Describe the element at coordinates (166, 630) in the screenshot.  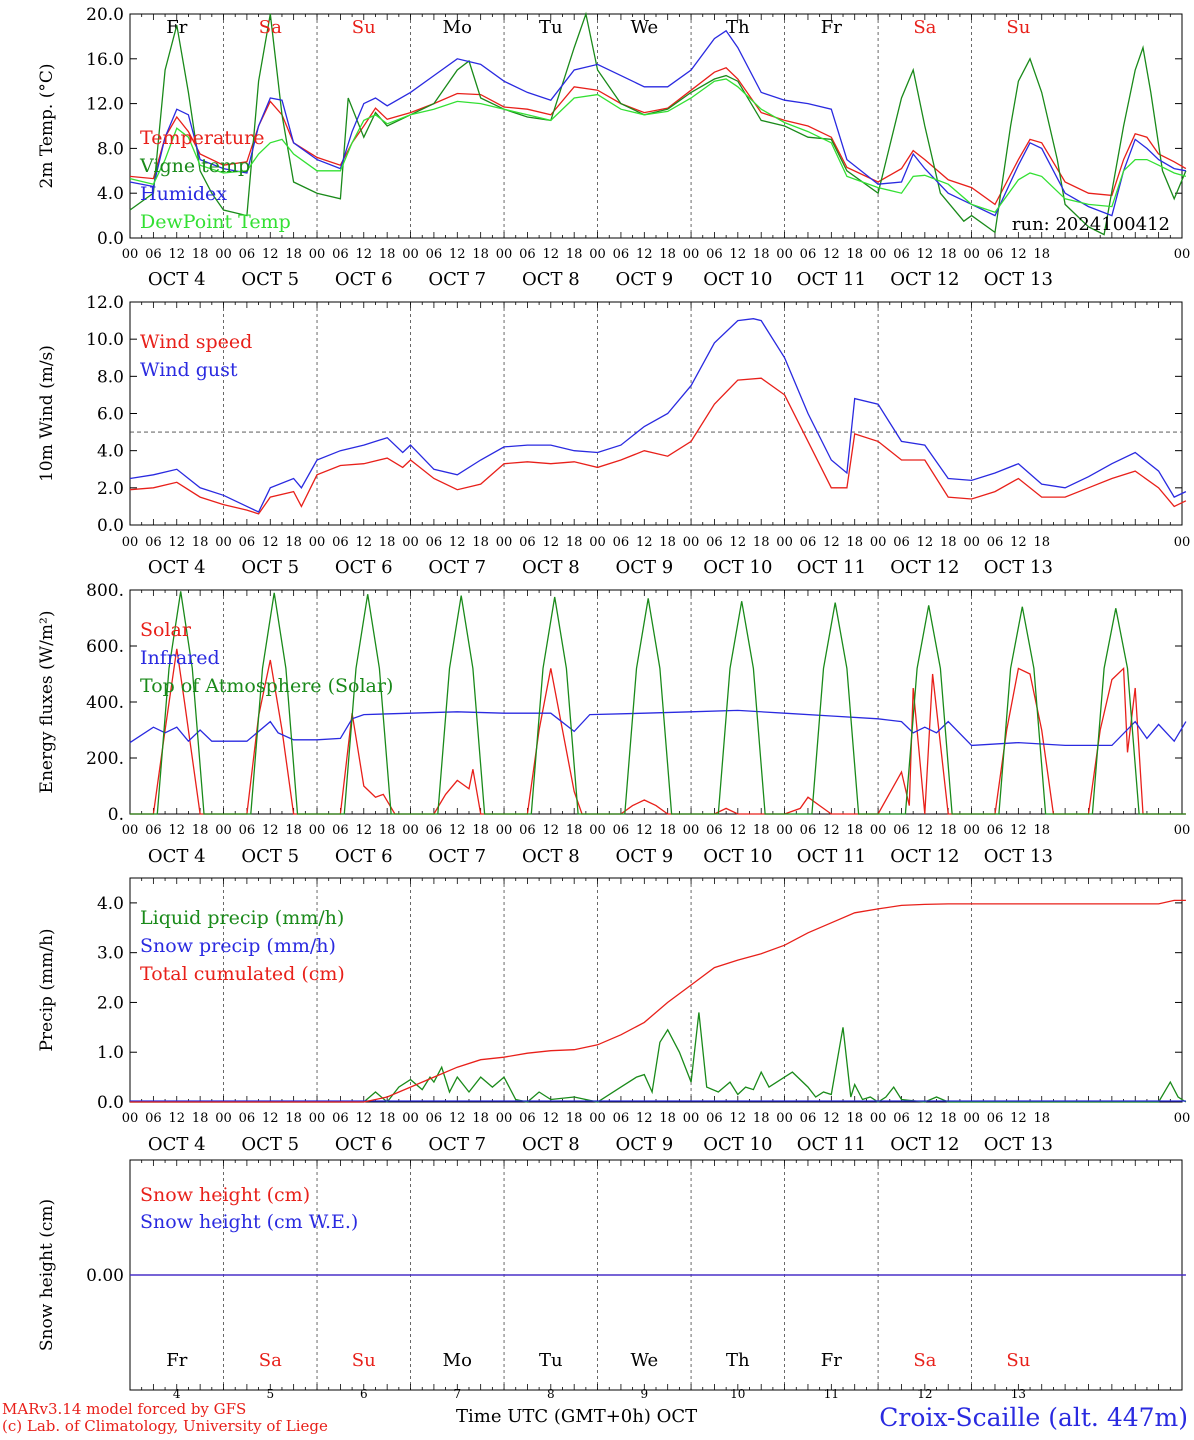
I see `legend-entry: Solar` at that location.